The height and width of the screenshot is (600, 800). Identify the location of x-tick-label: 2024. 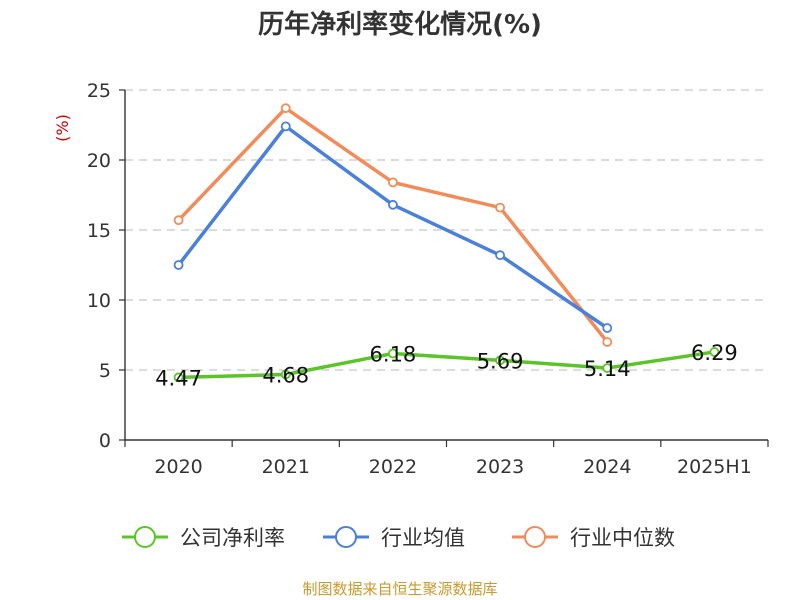
(607, 467).